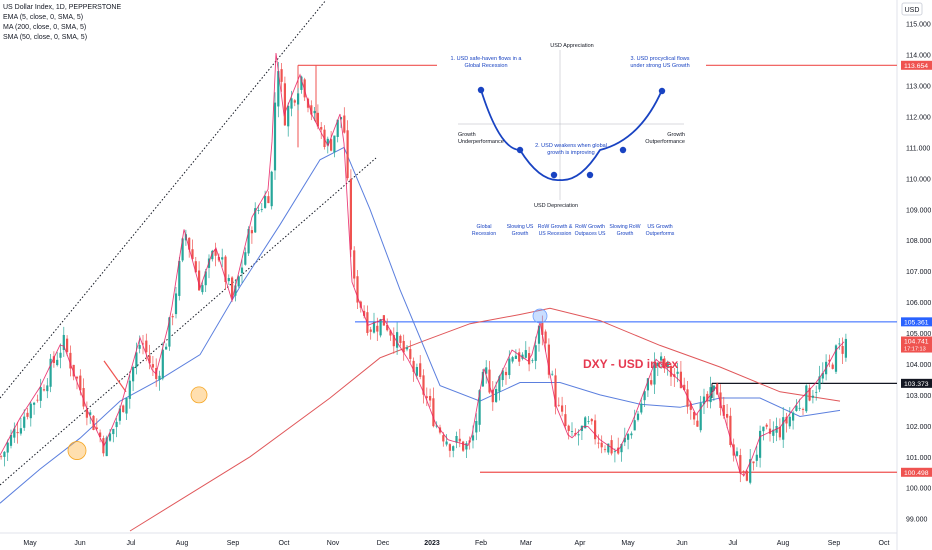  I want to click on price-level-badge, so click(916, 322).